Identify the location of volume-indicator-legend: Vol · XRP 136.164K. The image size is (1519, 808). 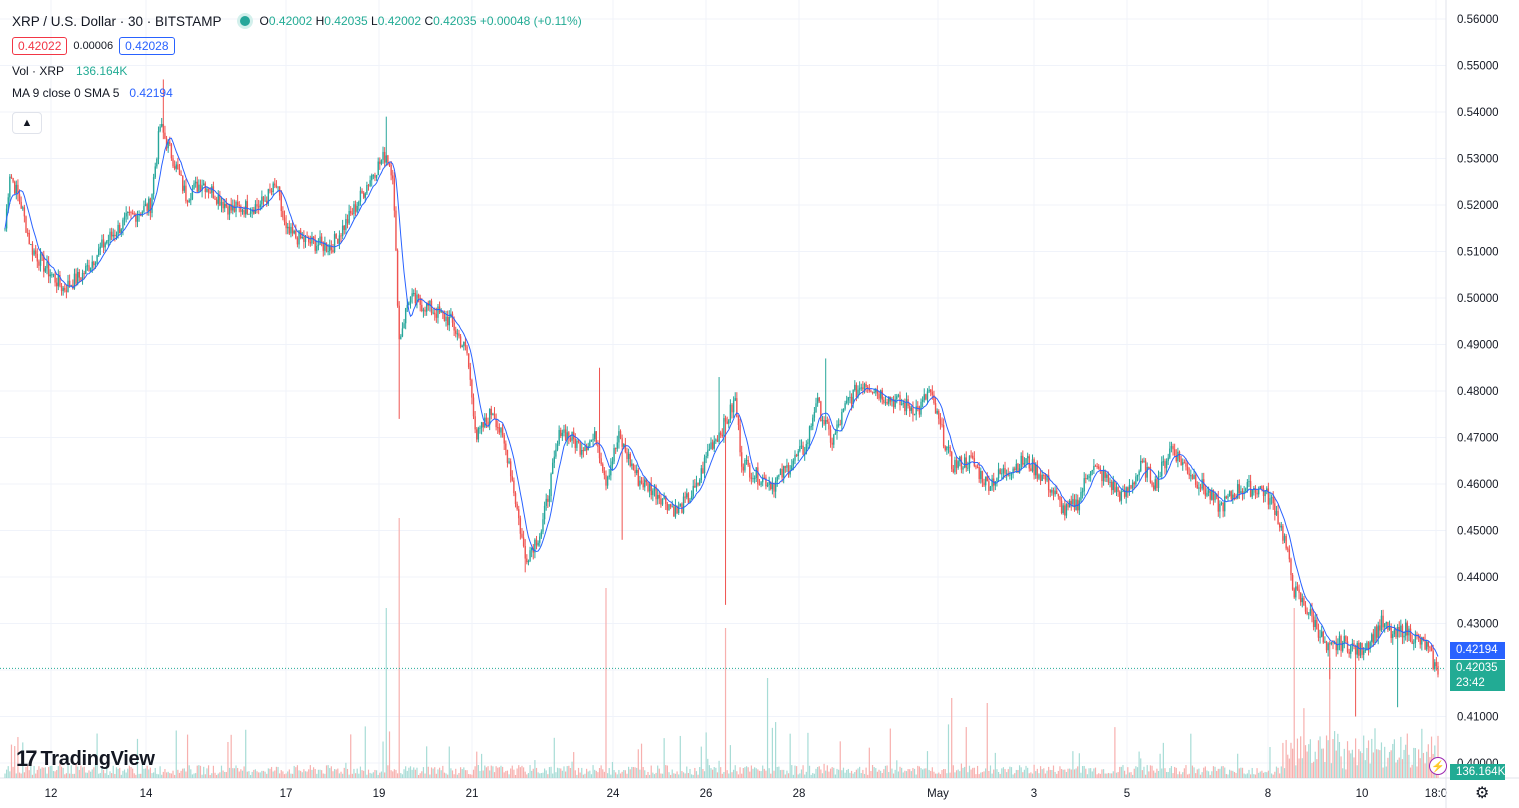
(70, 71).